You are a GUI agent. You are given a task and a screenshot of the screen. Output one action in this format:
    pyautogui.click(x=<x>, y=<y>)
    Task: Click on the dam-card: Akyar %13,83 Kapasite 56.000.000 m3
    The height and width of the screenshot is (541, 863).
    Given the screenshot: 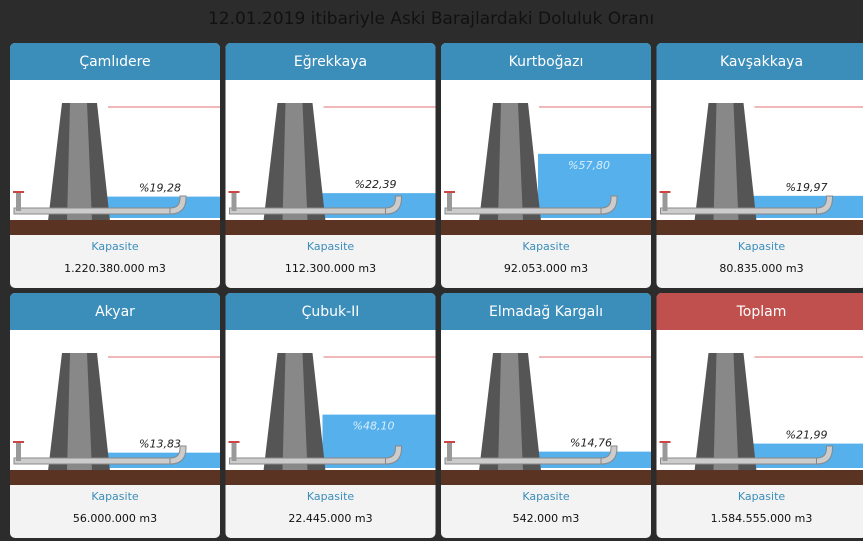 What is the action you would take?
    pyautogui.click(x=115, y=415)
    